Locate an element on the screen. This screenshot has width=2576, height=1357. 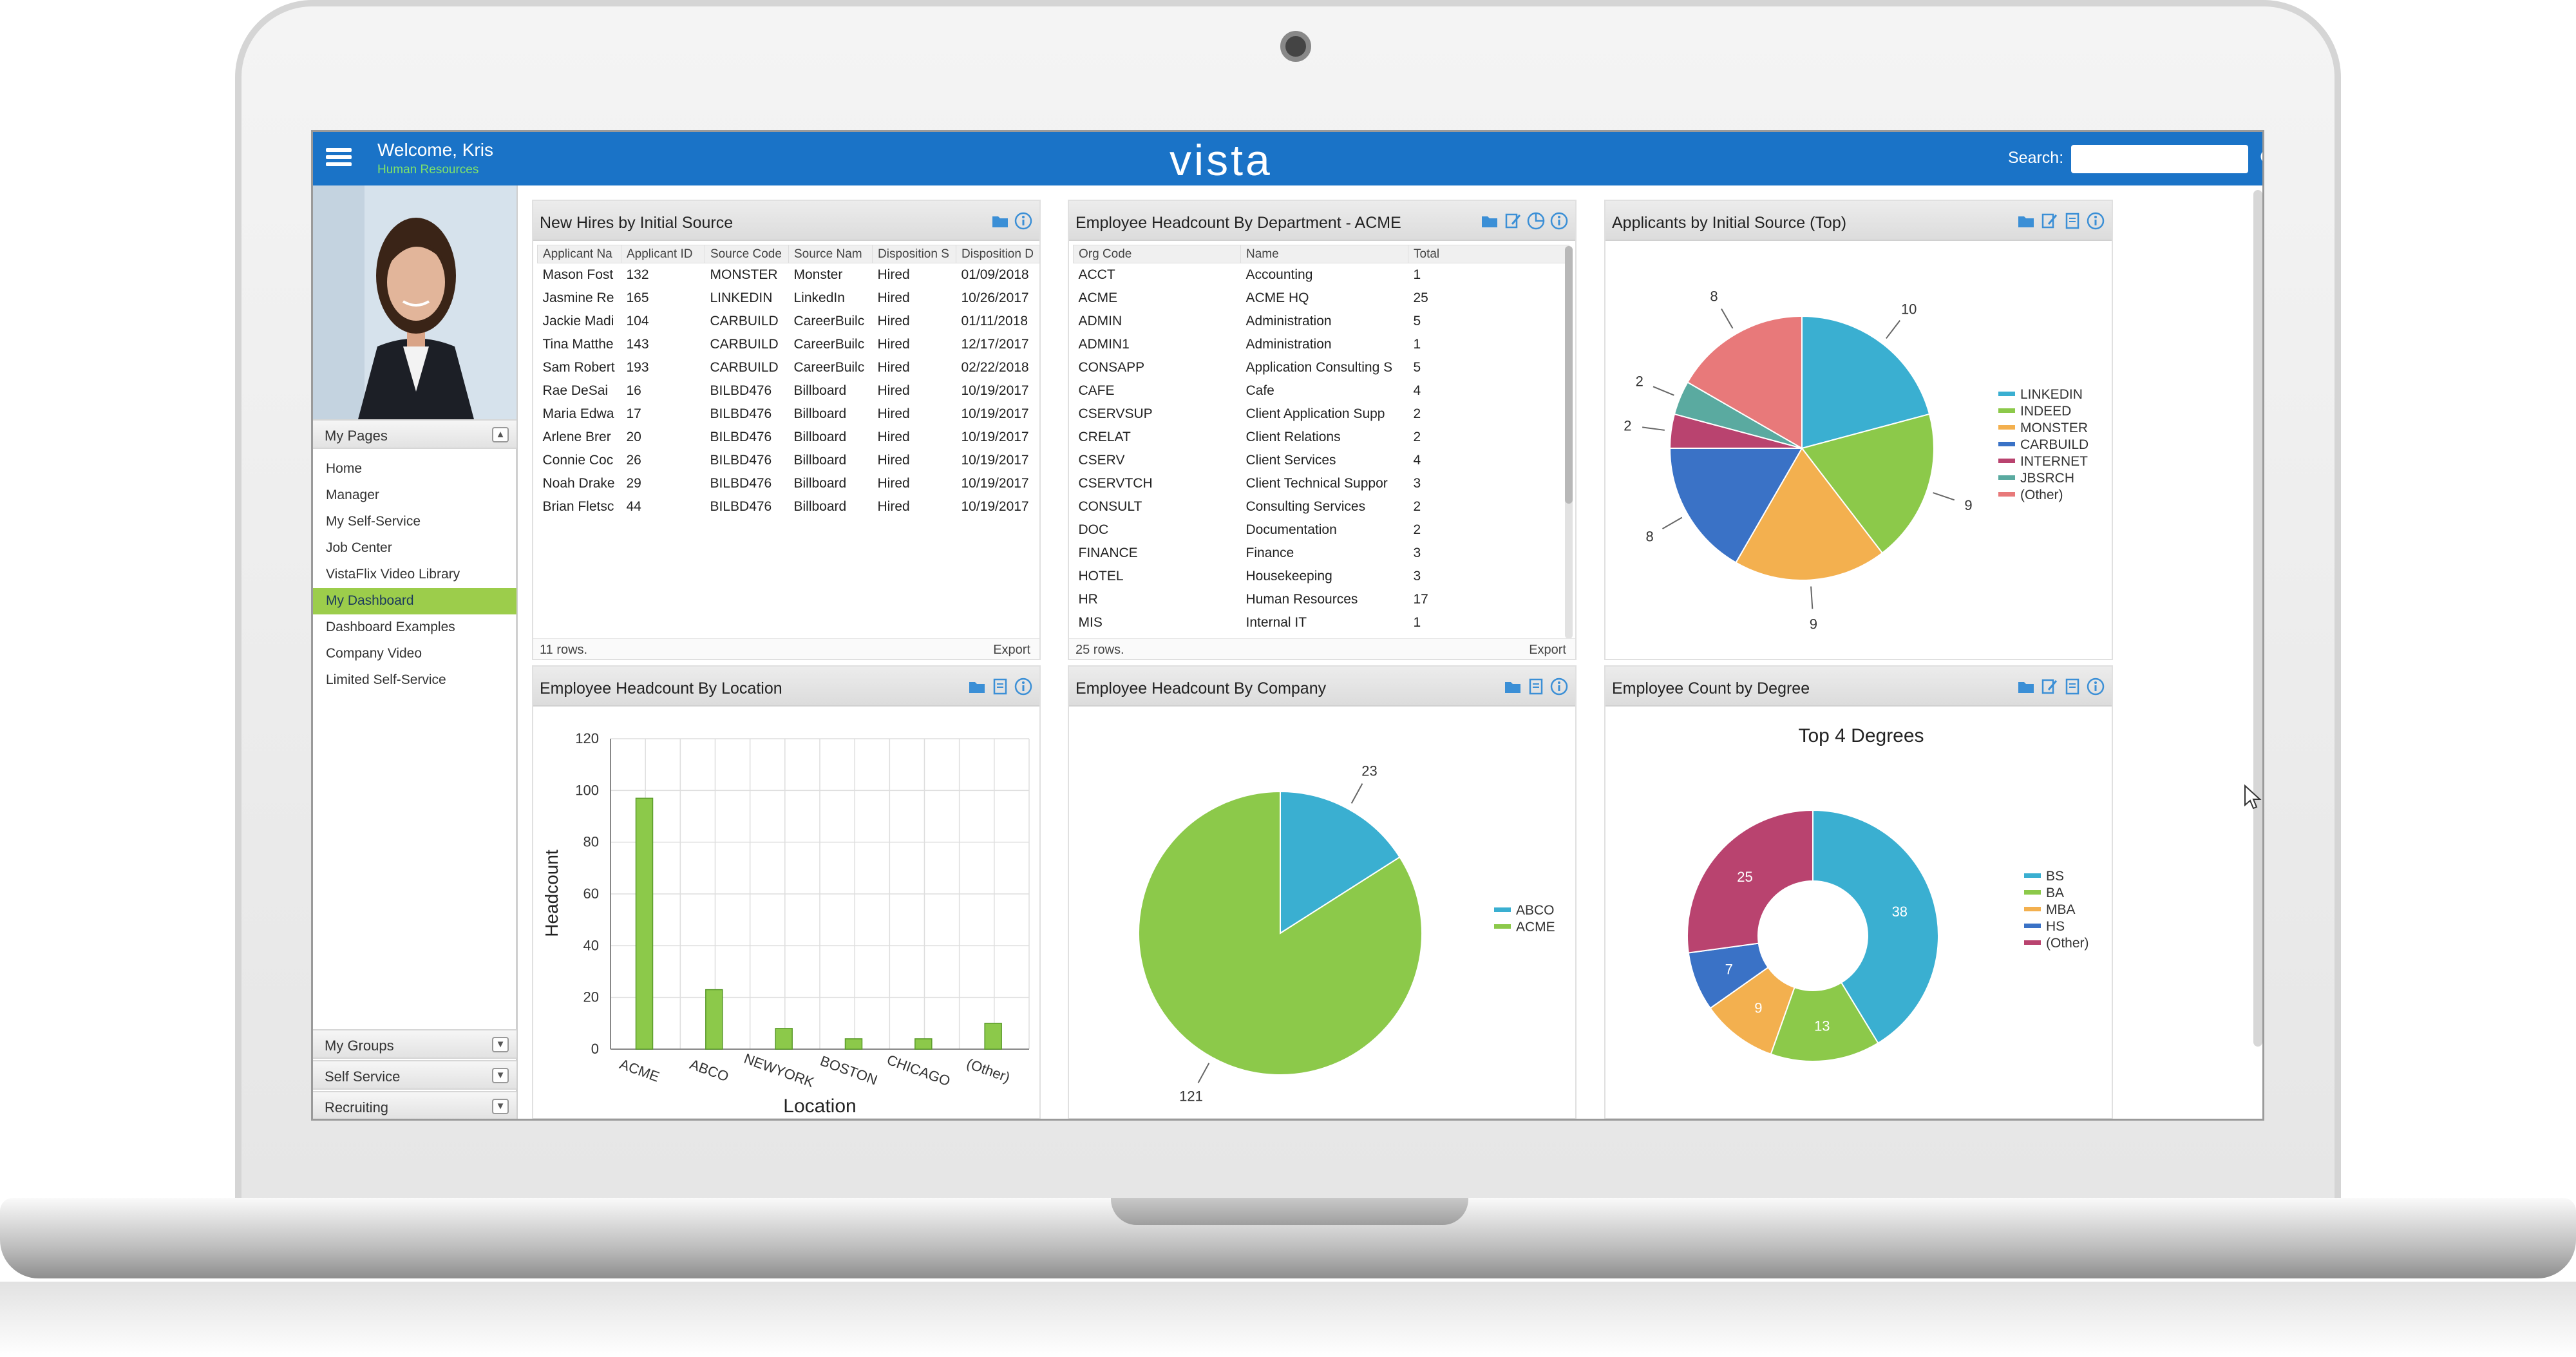
table-cell: 16 is located at coordinates (634, 390).